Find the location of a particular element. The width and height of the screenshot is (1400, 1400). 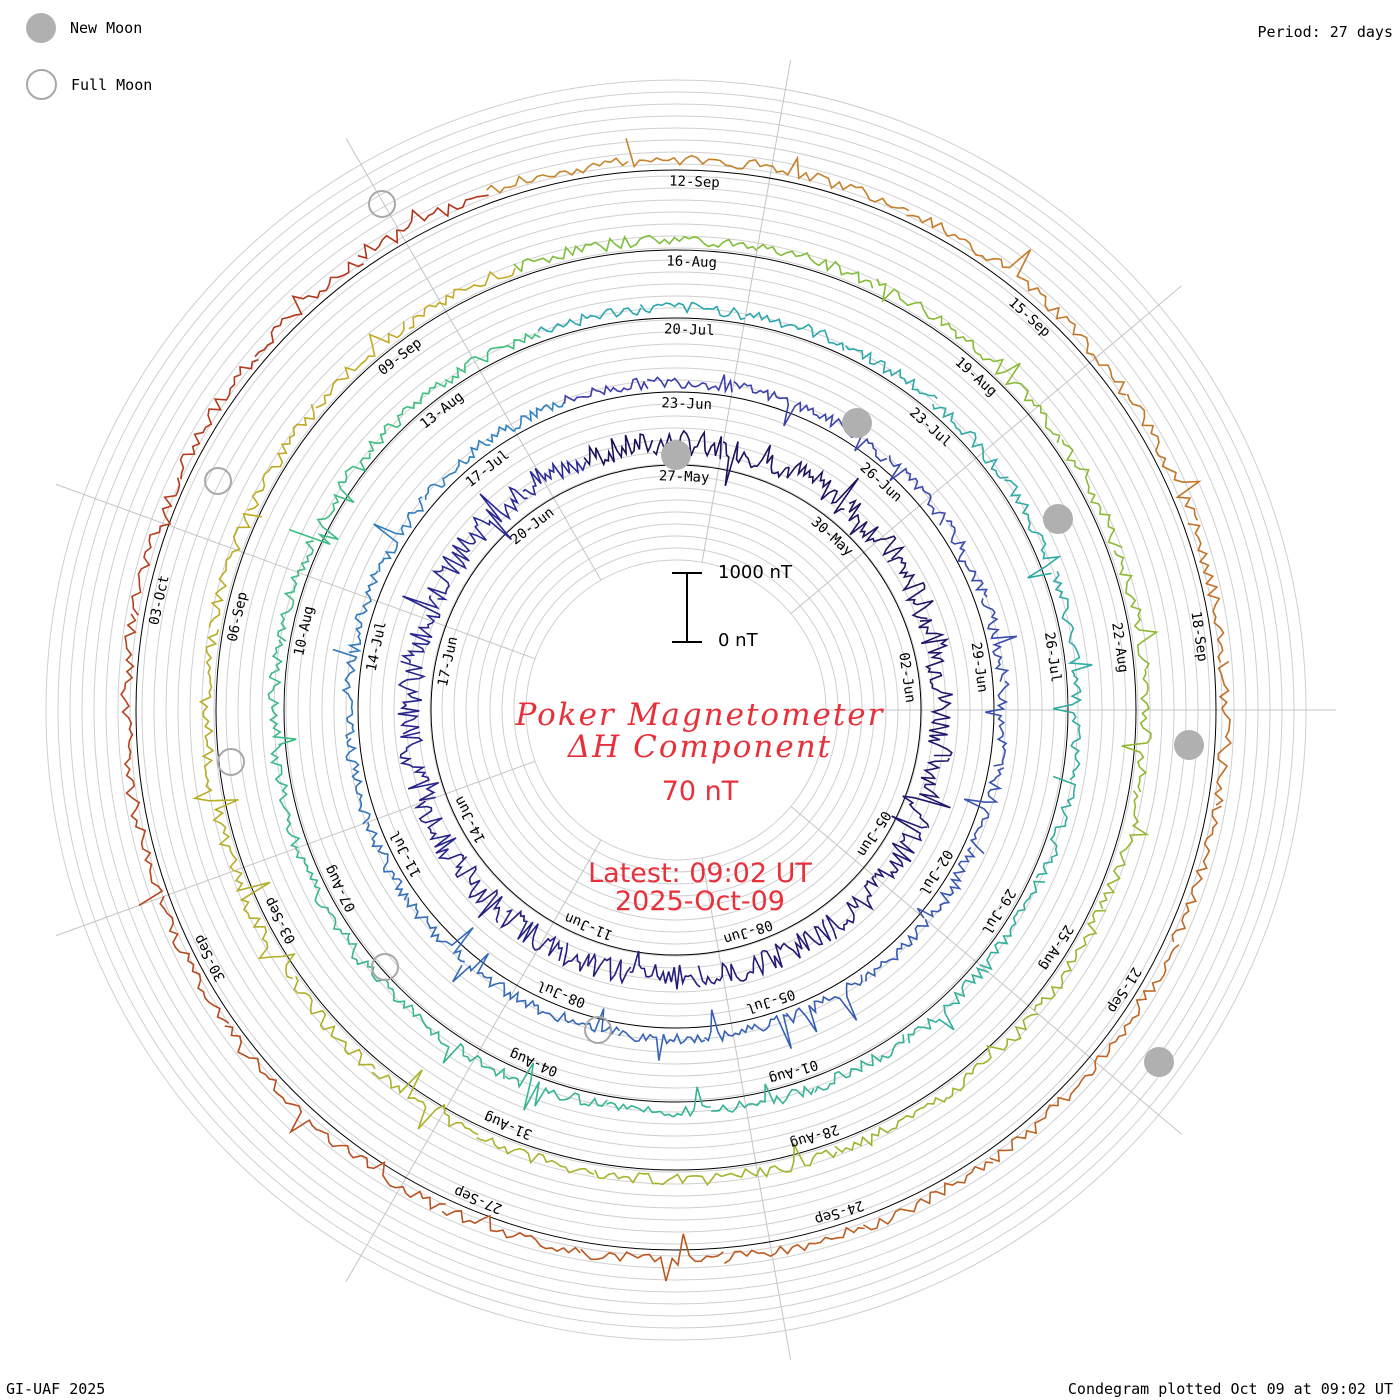

date-tick-label: 29-Jun is located at coordinates (979, 667).